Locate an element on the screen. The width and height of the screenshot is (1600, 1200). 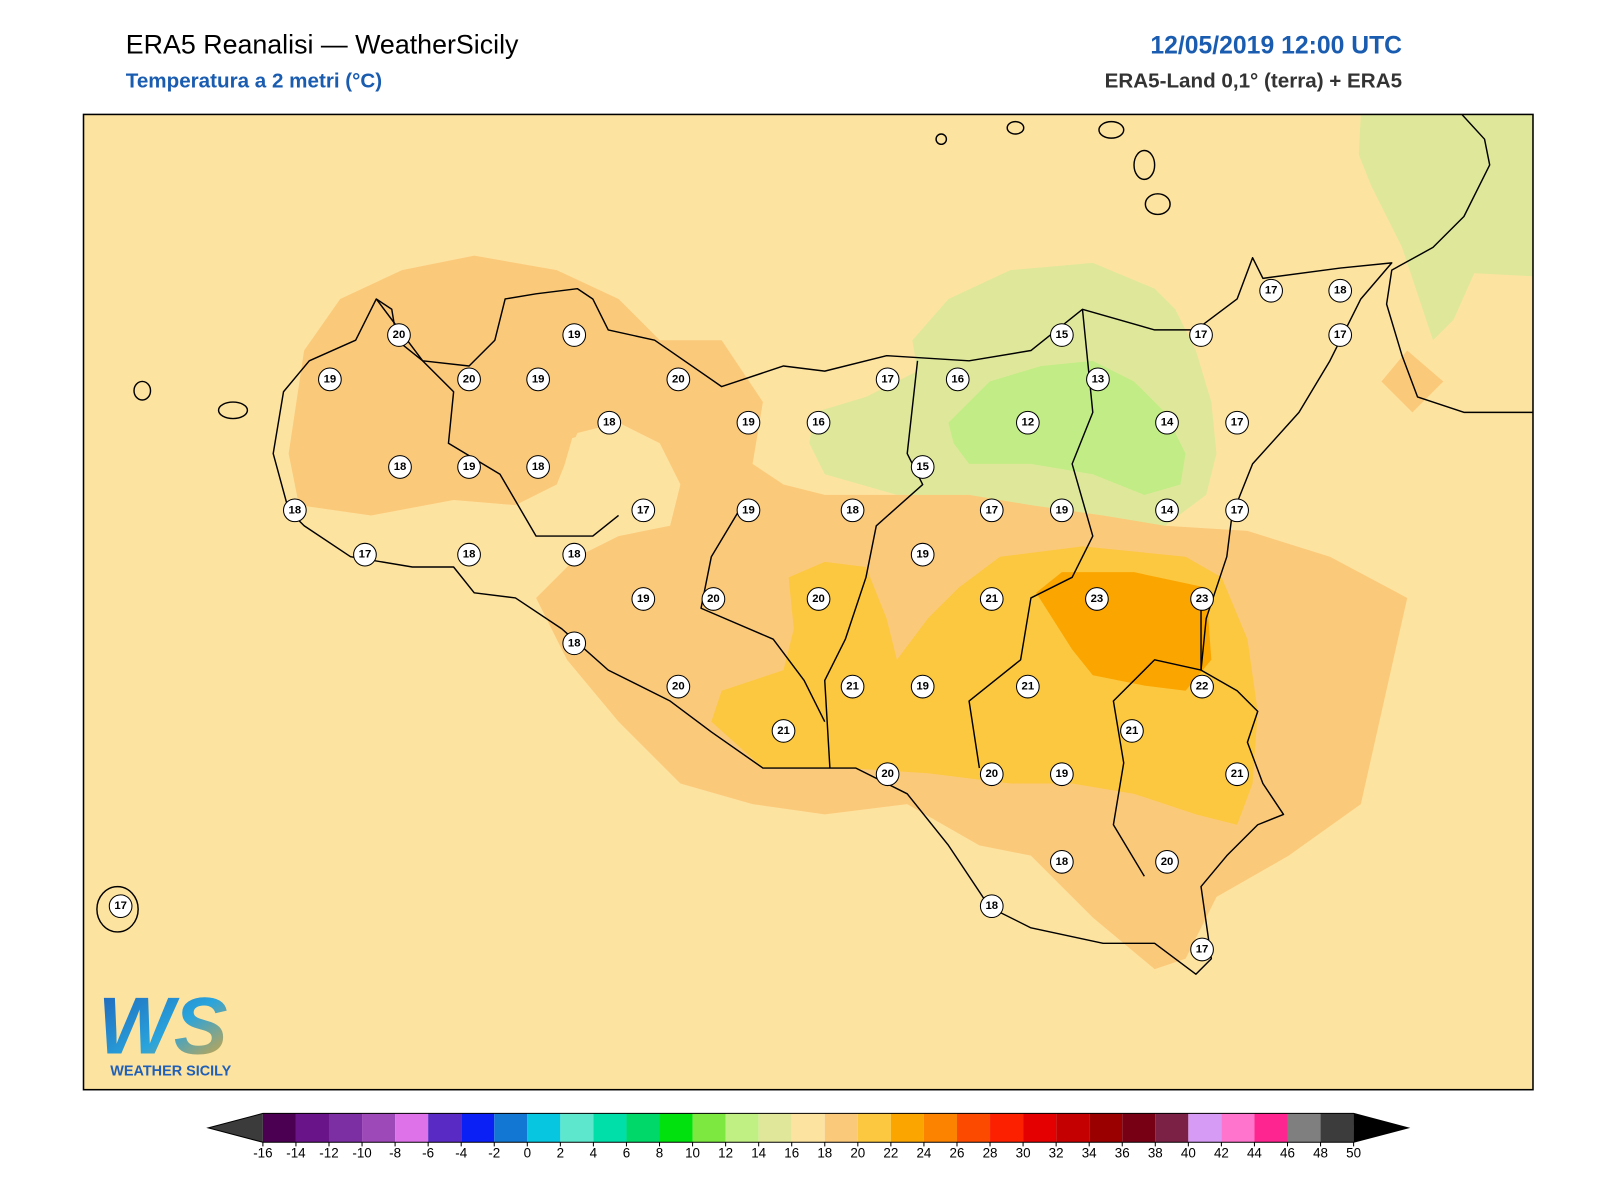
colorbar-tick-label: -14 is located at coordinates (296, 1153).